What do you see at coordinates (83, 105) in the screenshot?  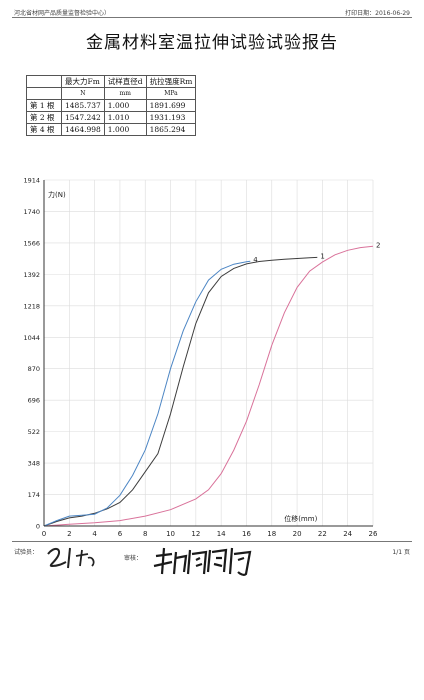 I see `table-cell: 1485.737` at bounding box center [83, 105].